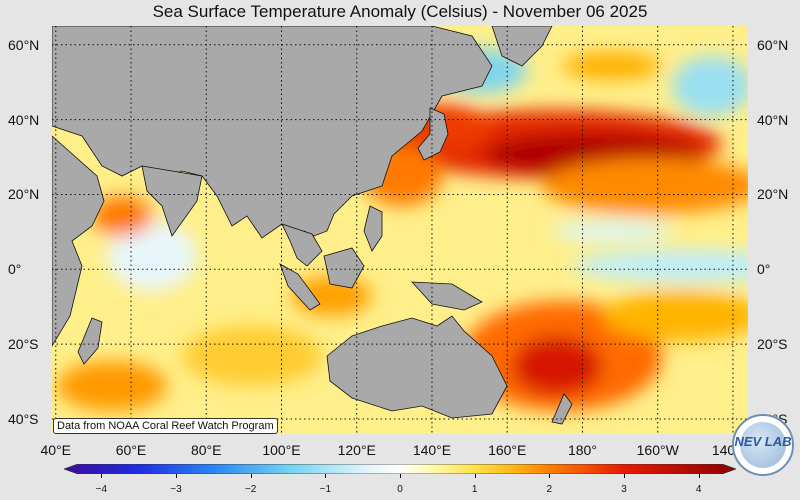  I want to click on land-sumatra, so click(300, 287).